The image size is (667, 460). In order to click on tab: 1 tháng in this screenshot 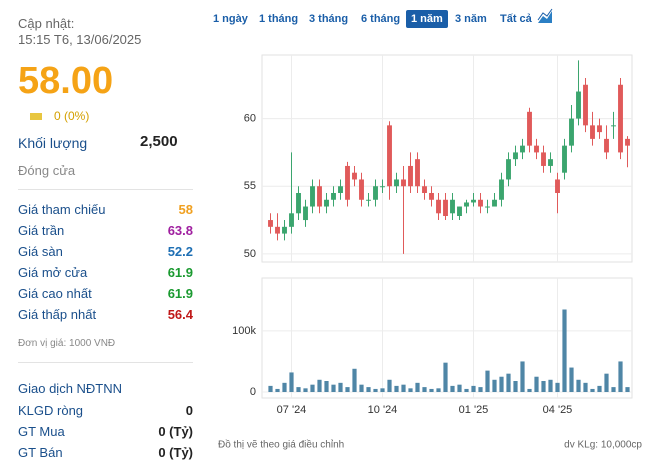, I will do `click(279, 19)`.